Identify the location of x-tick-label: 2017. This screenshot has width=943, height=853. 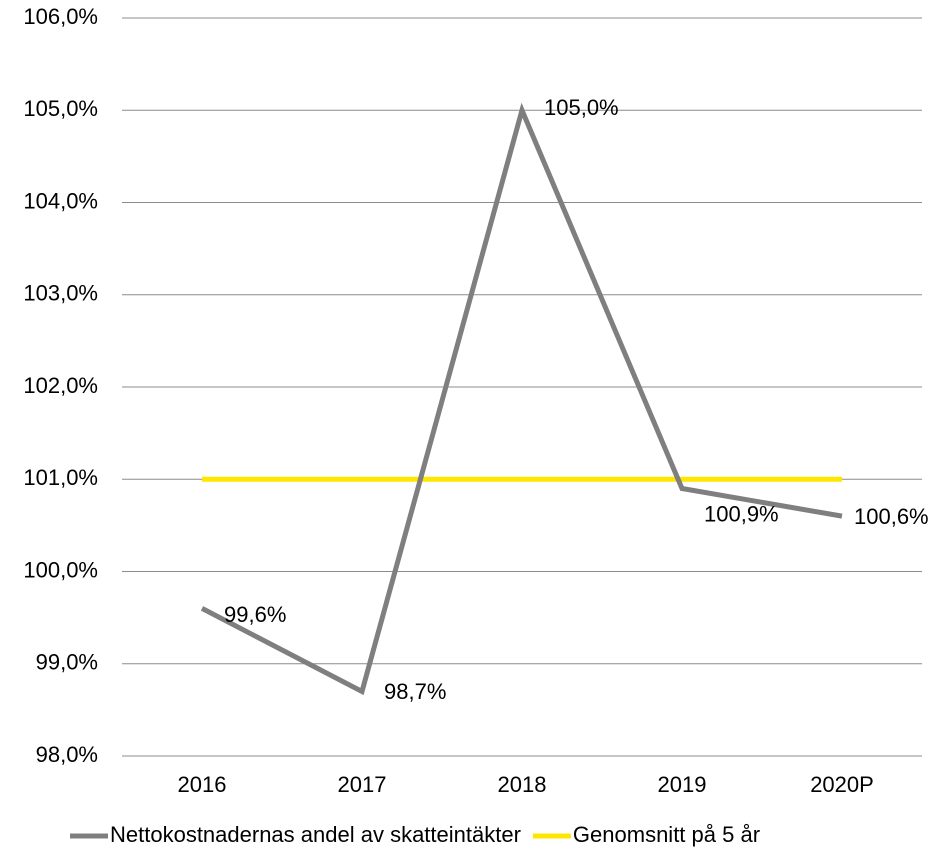
(362, 784).